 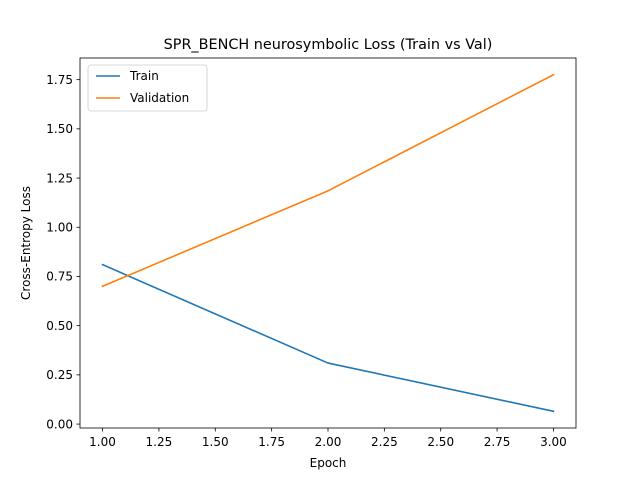 I want to click on y-tick-label: 0.25, so click(x=59, y=375).